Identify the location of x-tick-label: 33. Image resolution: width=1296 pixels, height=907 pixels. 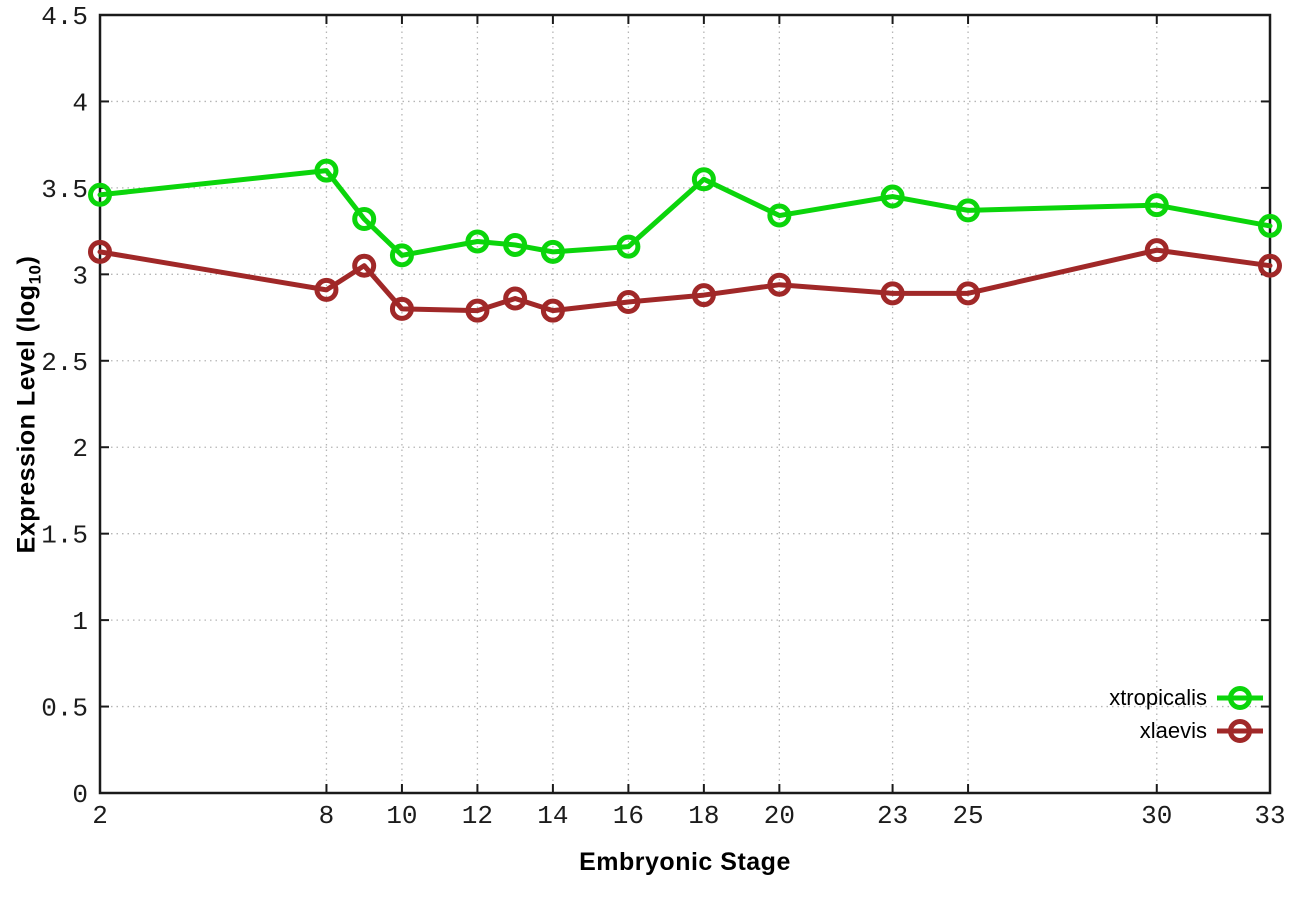
(1269, 816).